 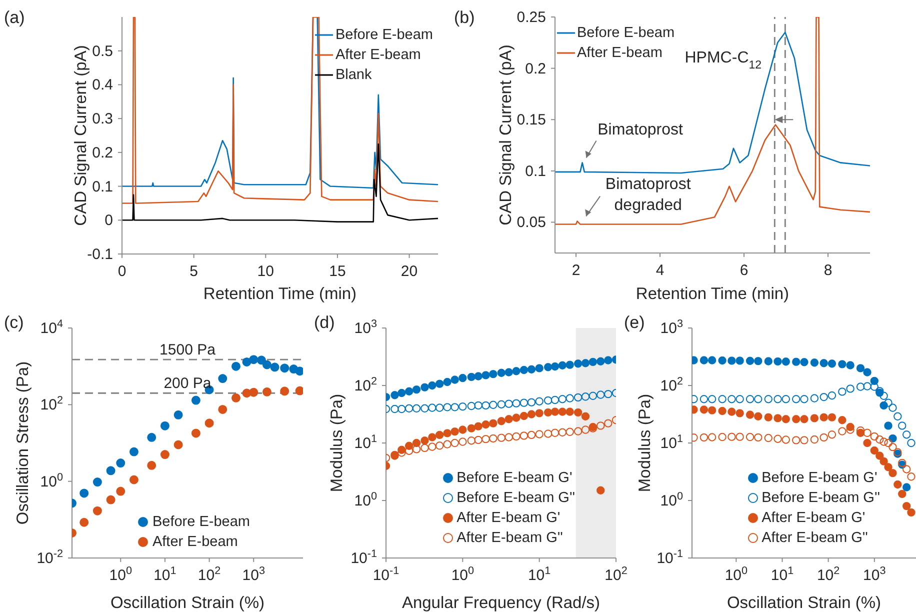 What do you see at coordinates (102, 153) in the screenshot?
I see `y-tick-label: 0.2` at bounding box center [102, 153].